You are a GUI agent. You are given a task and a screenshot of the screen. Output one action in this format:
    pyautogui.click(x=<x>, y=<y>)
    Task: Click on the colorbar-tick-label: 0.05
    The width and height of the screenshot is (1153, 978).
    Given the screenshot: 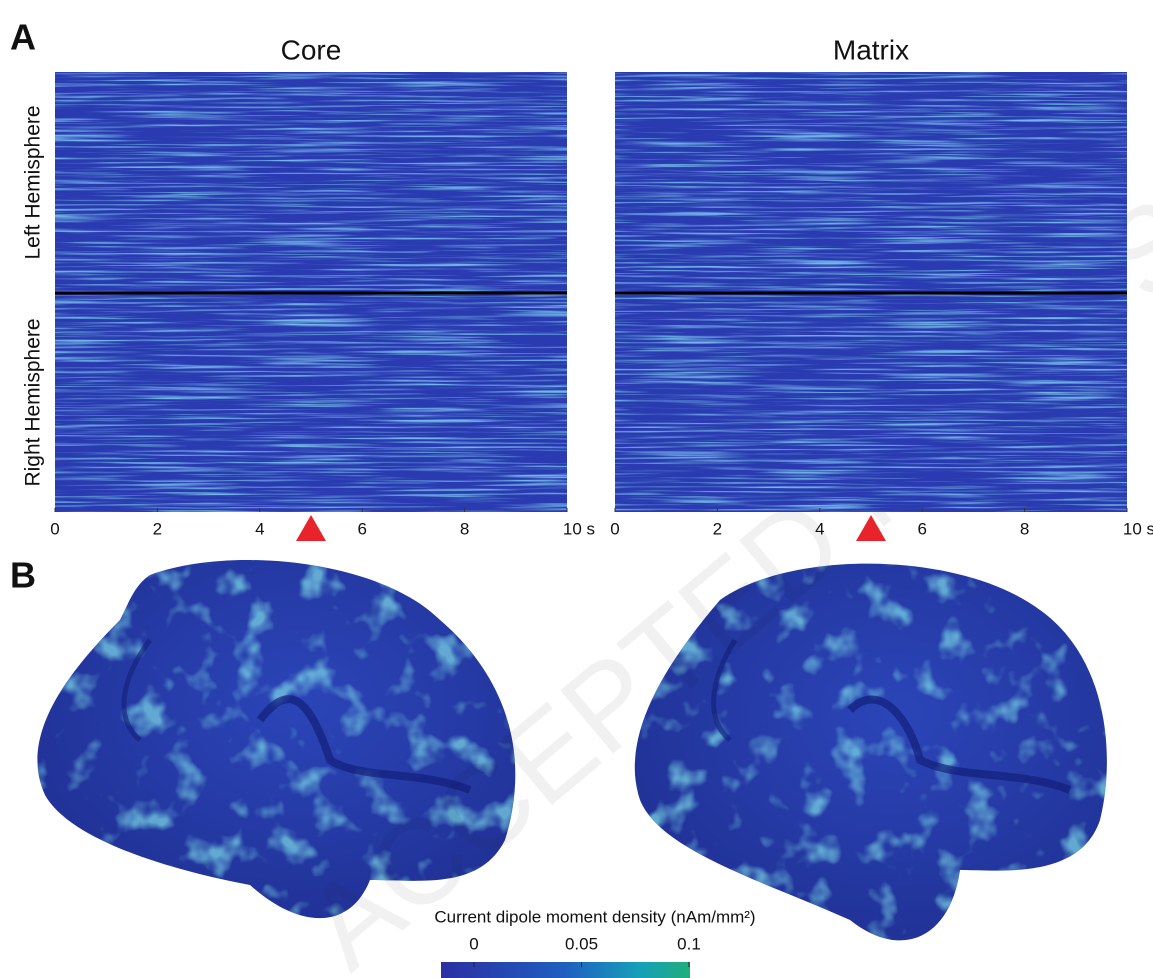 What is the action you would take?
    pyautogui.click(x=581, y=943)
    